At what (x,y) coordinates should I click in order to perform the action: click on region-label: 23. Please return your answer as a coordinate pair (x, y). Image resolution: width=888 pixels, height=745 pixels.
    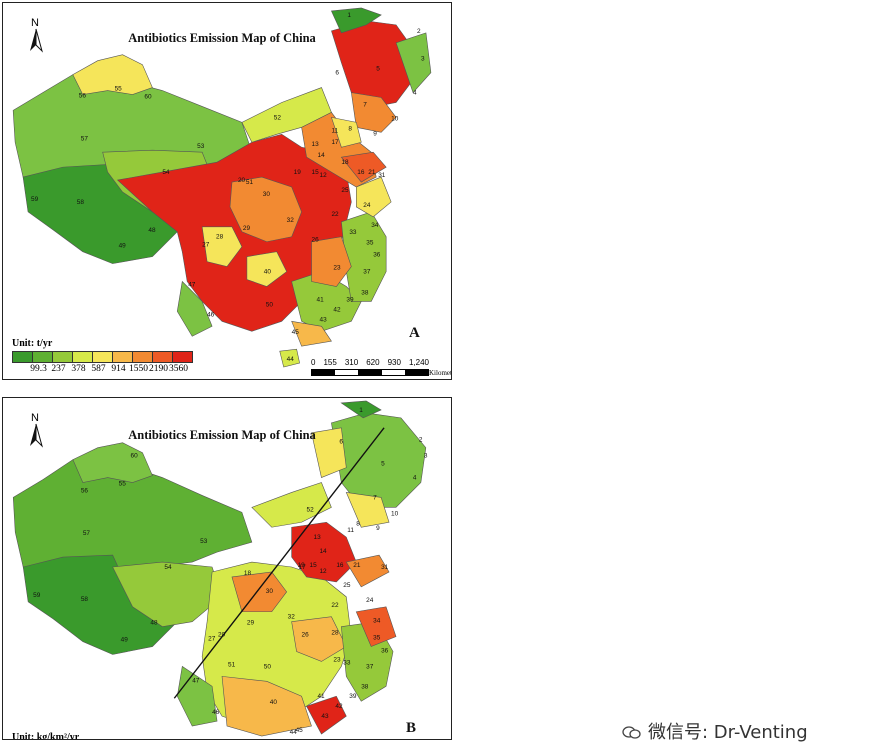
    Looking at the image, I should click on (337, 268).